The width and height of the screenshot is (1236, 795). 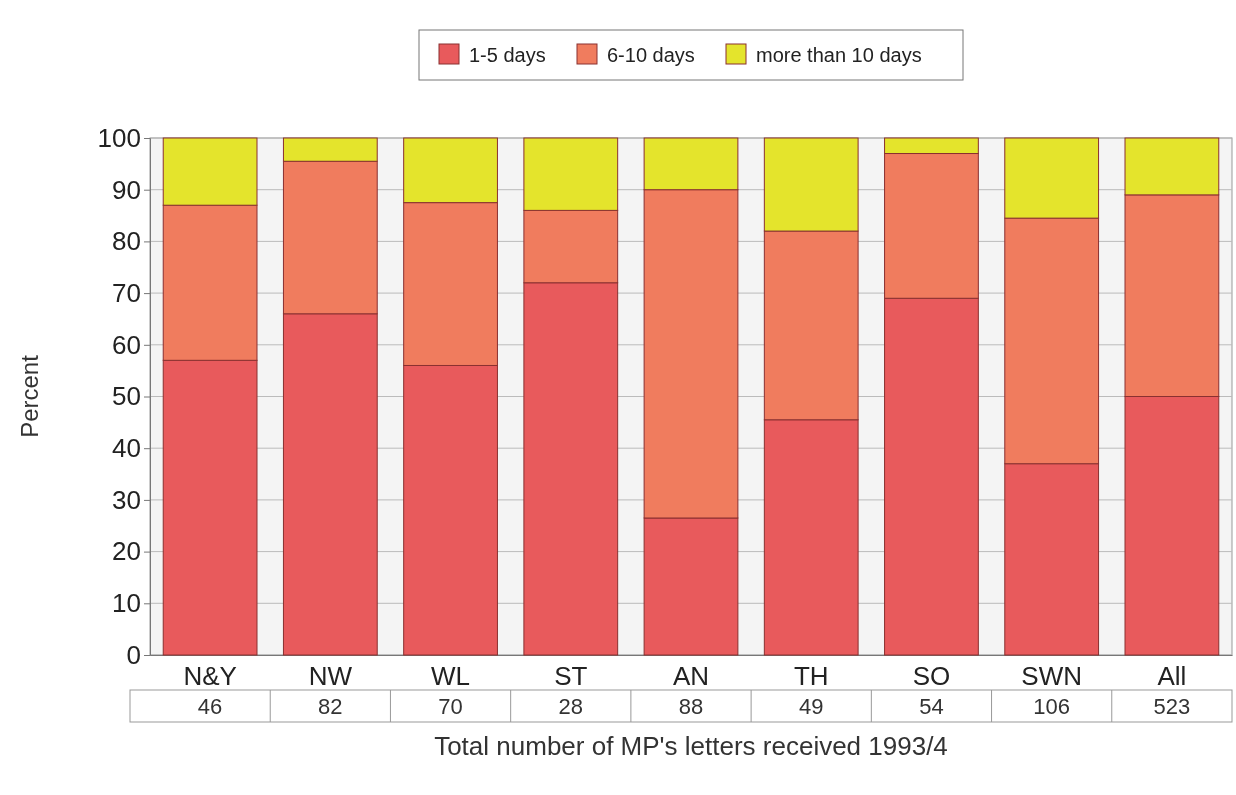 What do you see at coordinates (126, 241) in the screenshot?
I see `y-tick-label: 80` at bounding box center [126, 241].